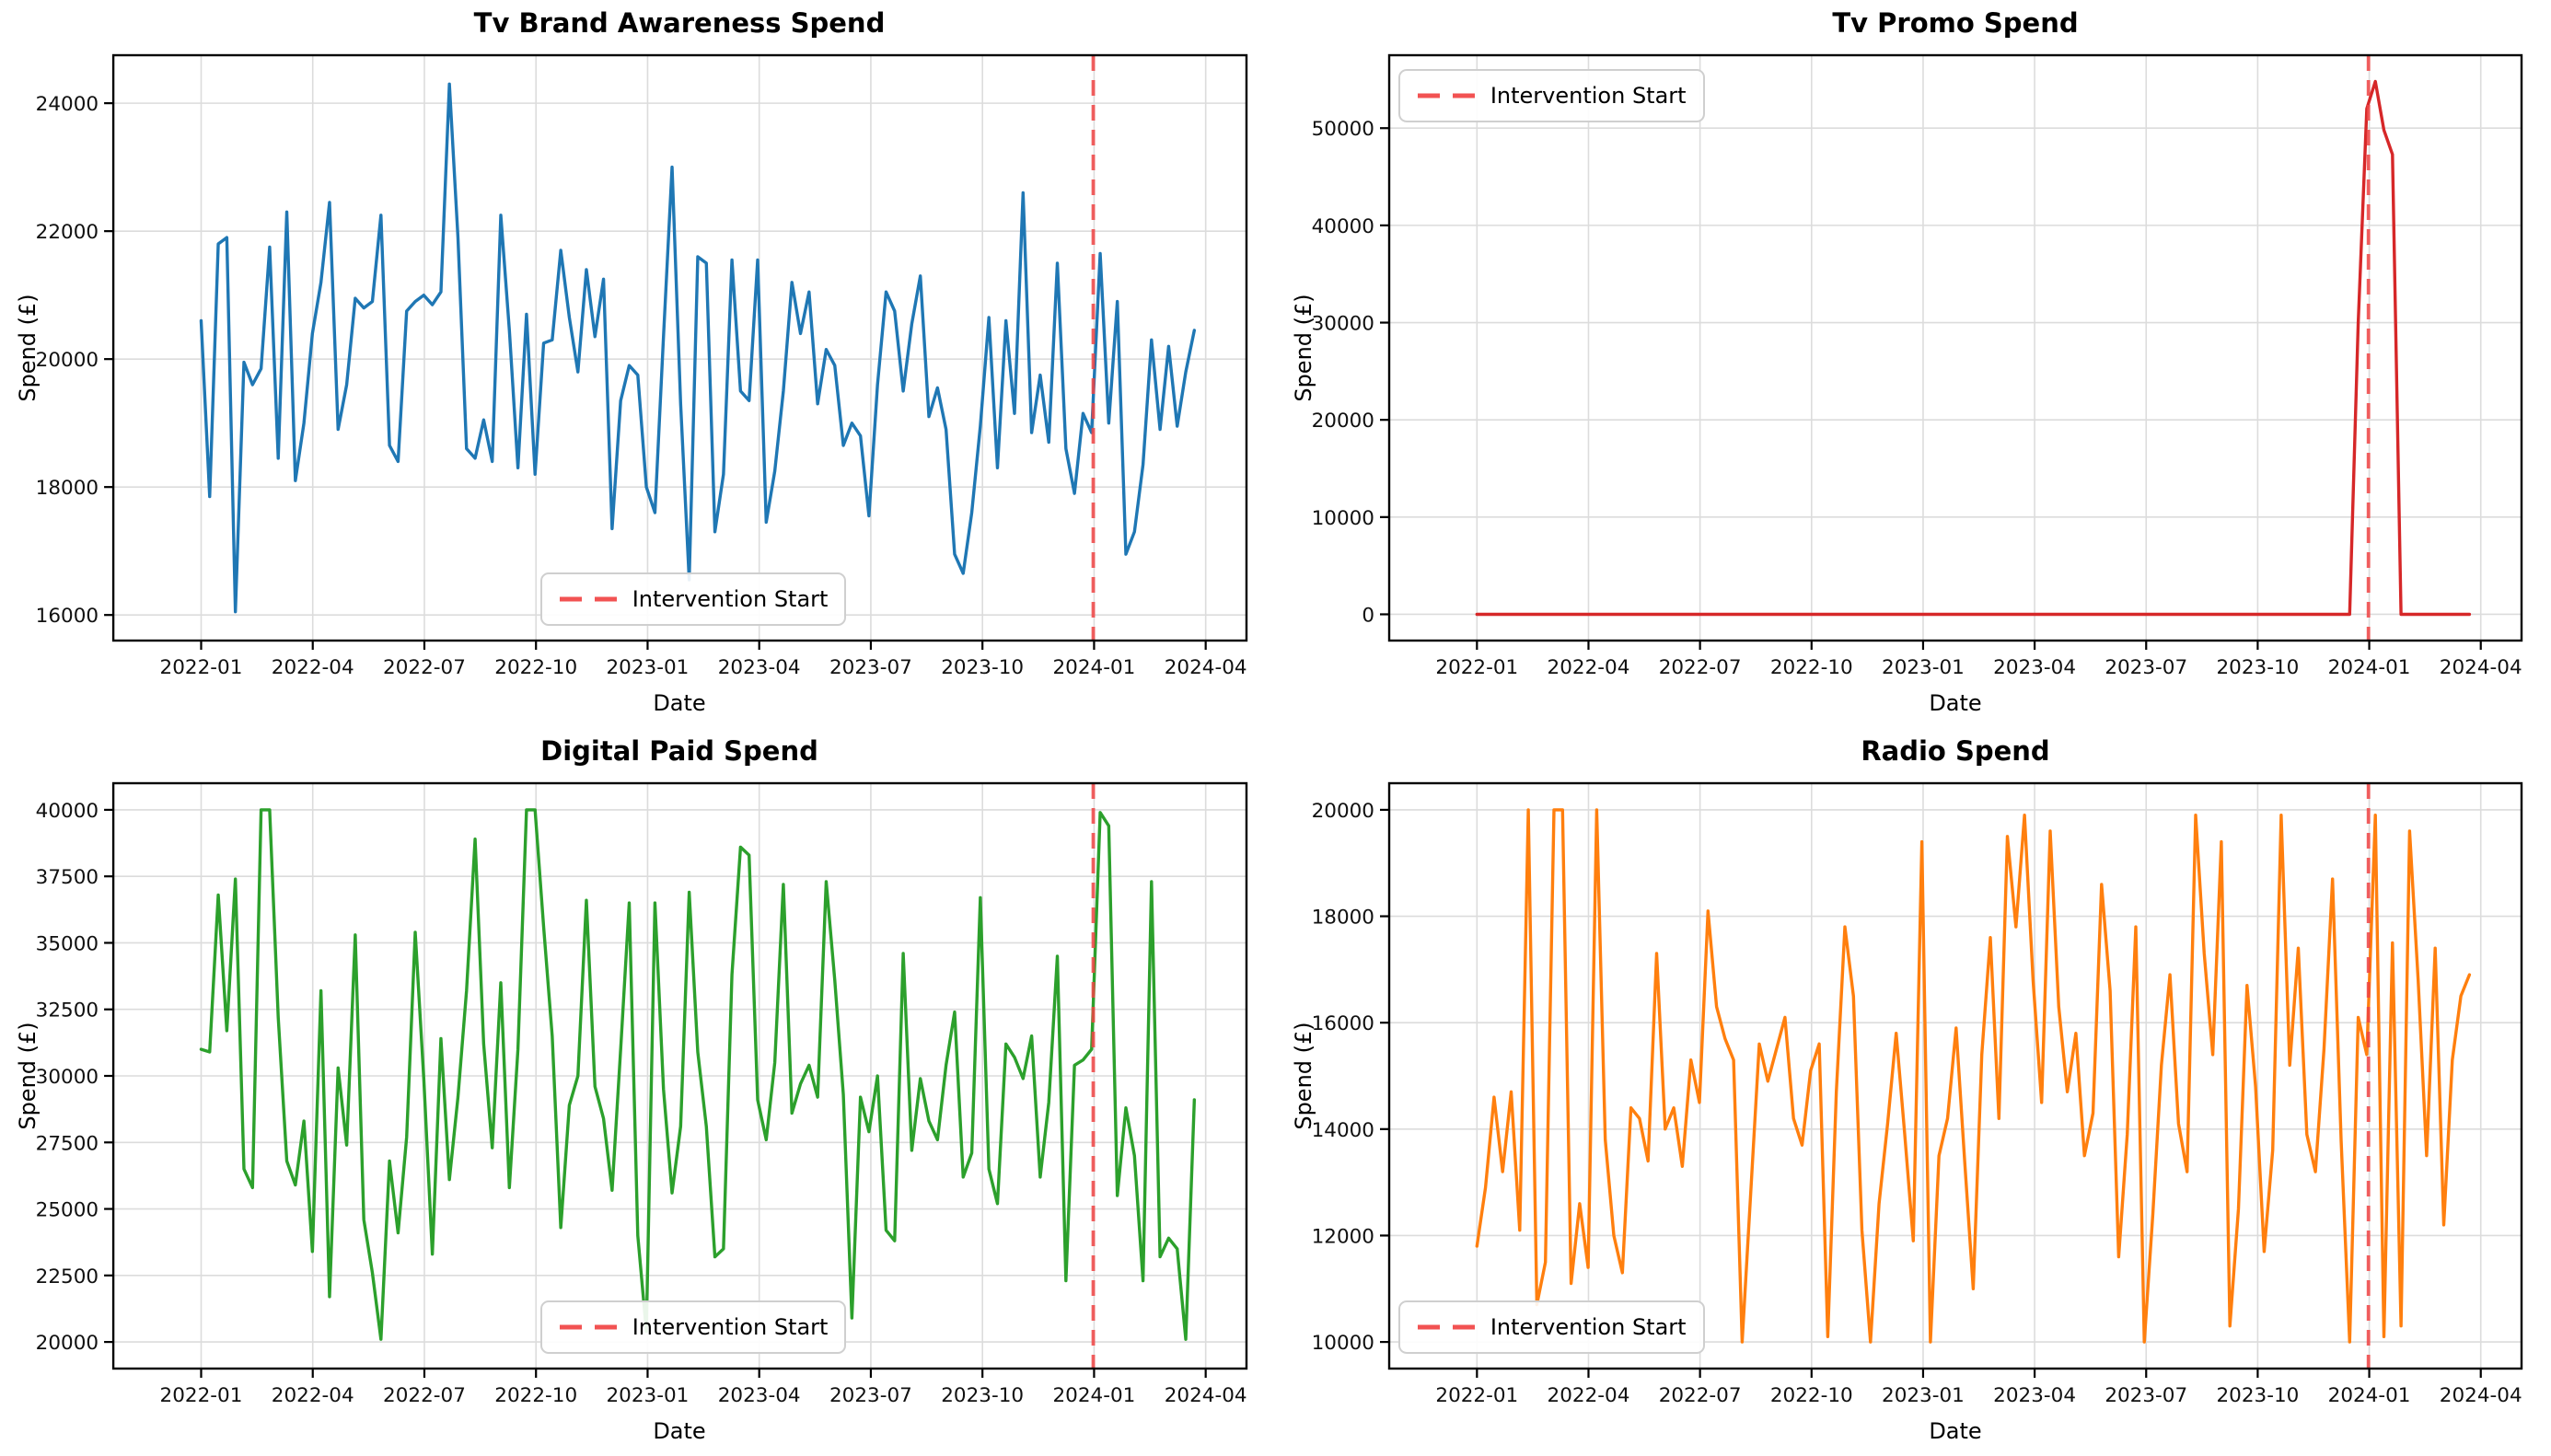 This screenshot has height=1456, width=2551. What do you see at coordinates (1368, 615) in the screenshot?
I see `y-tick-label: 0` at bounding box center [1368, 615].